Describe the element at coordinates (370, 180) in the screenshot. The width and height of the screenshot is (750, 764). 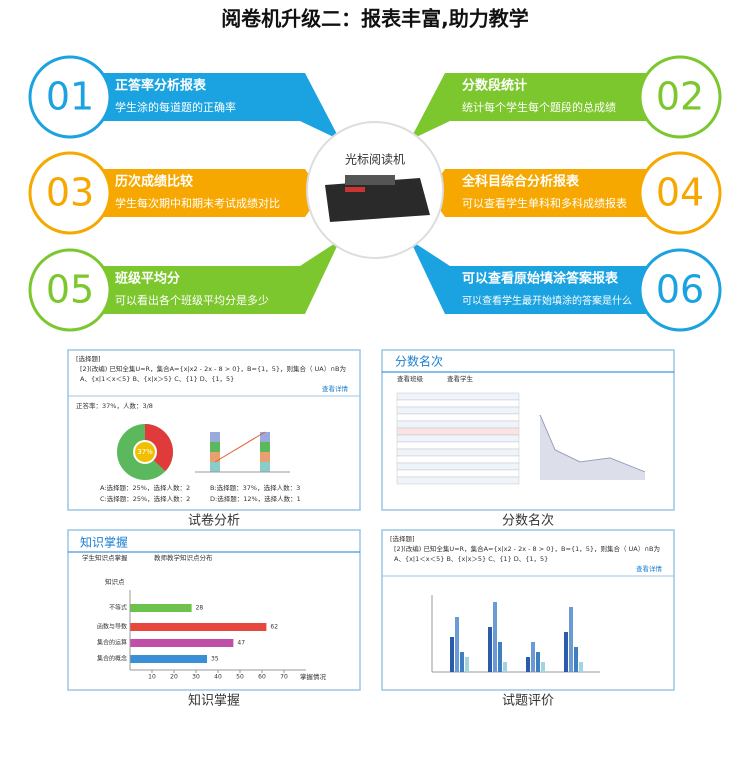
I see `scanner-tray` at that location.